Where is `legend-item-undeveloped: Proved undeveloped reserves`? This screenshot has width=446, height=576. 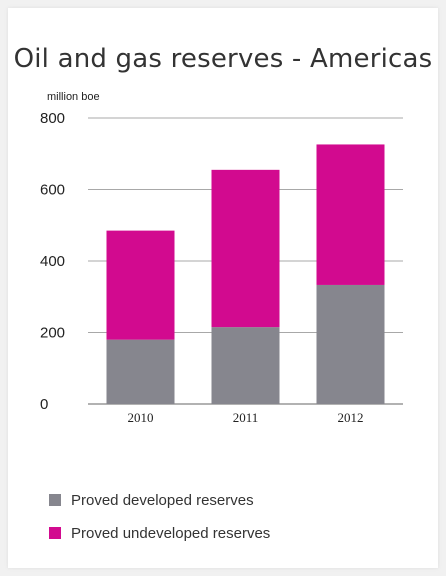 legend-item-undeveloped: Proved undeveloped reserves is located at coordinates (159, 533).